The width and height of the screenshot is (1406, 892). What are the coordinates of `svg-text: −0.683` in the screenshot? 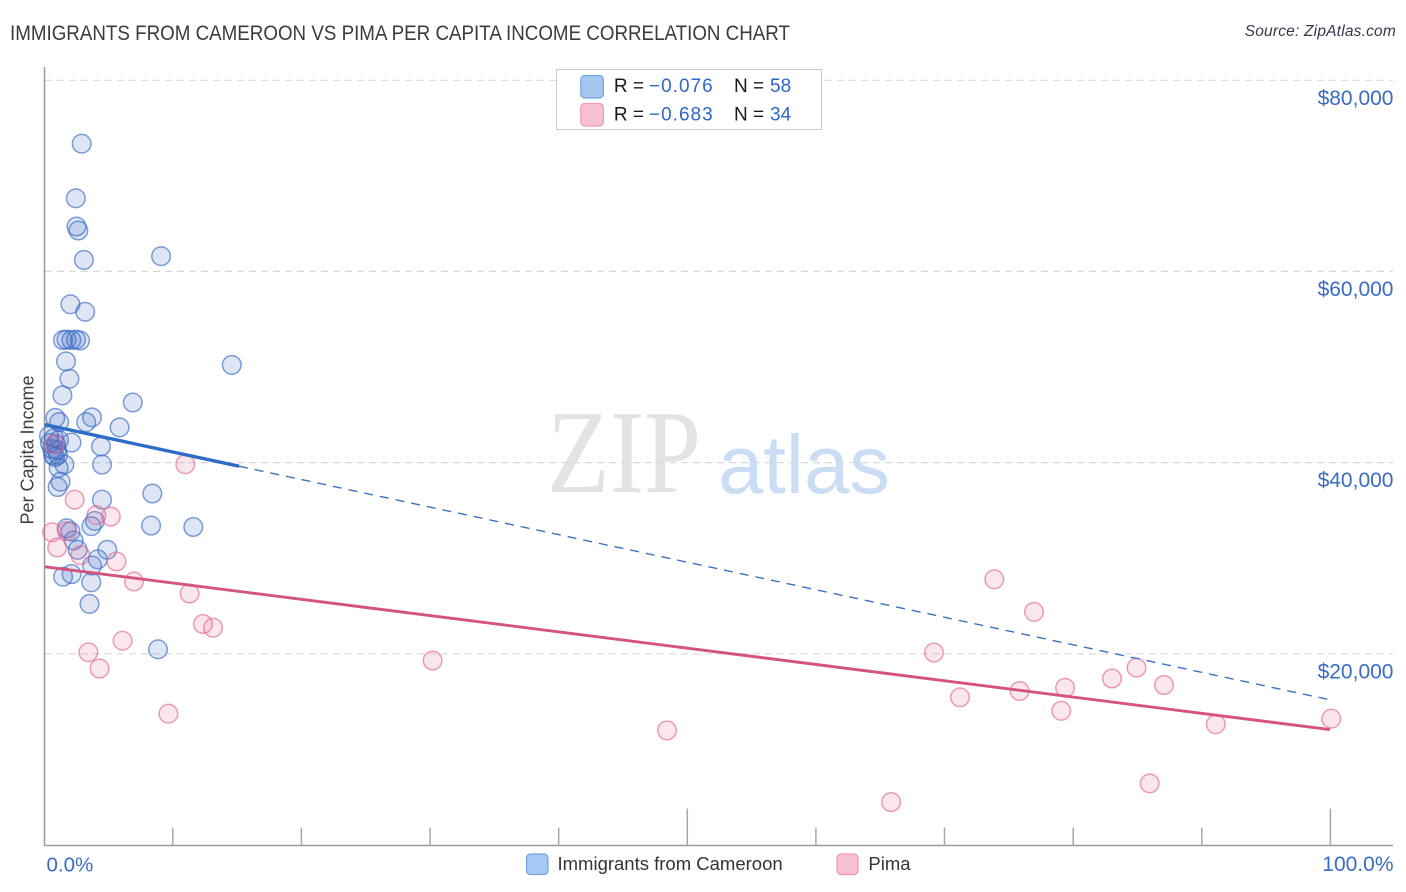 It's located at (681, 115).